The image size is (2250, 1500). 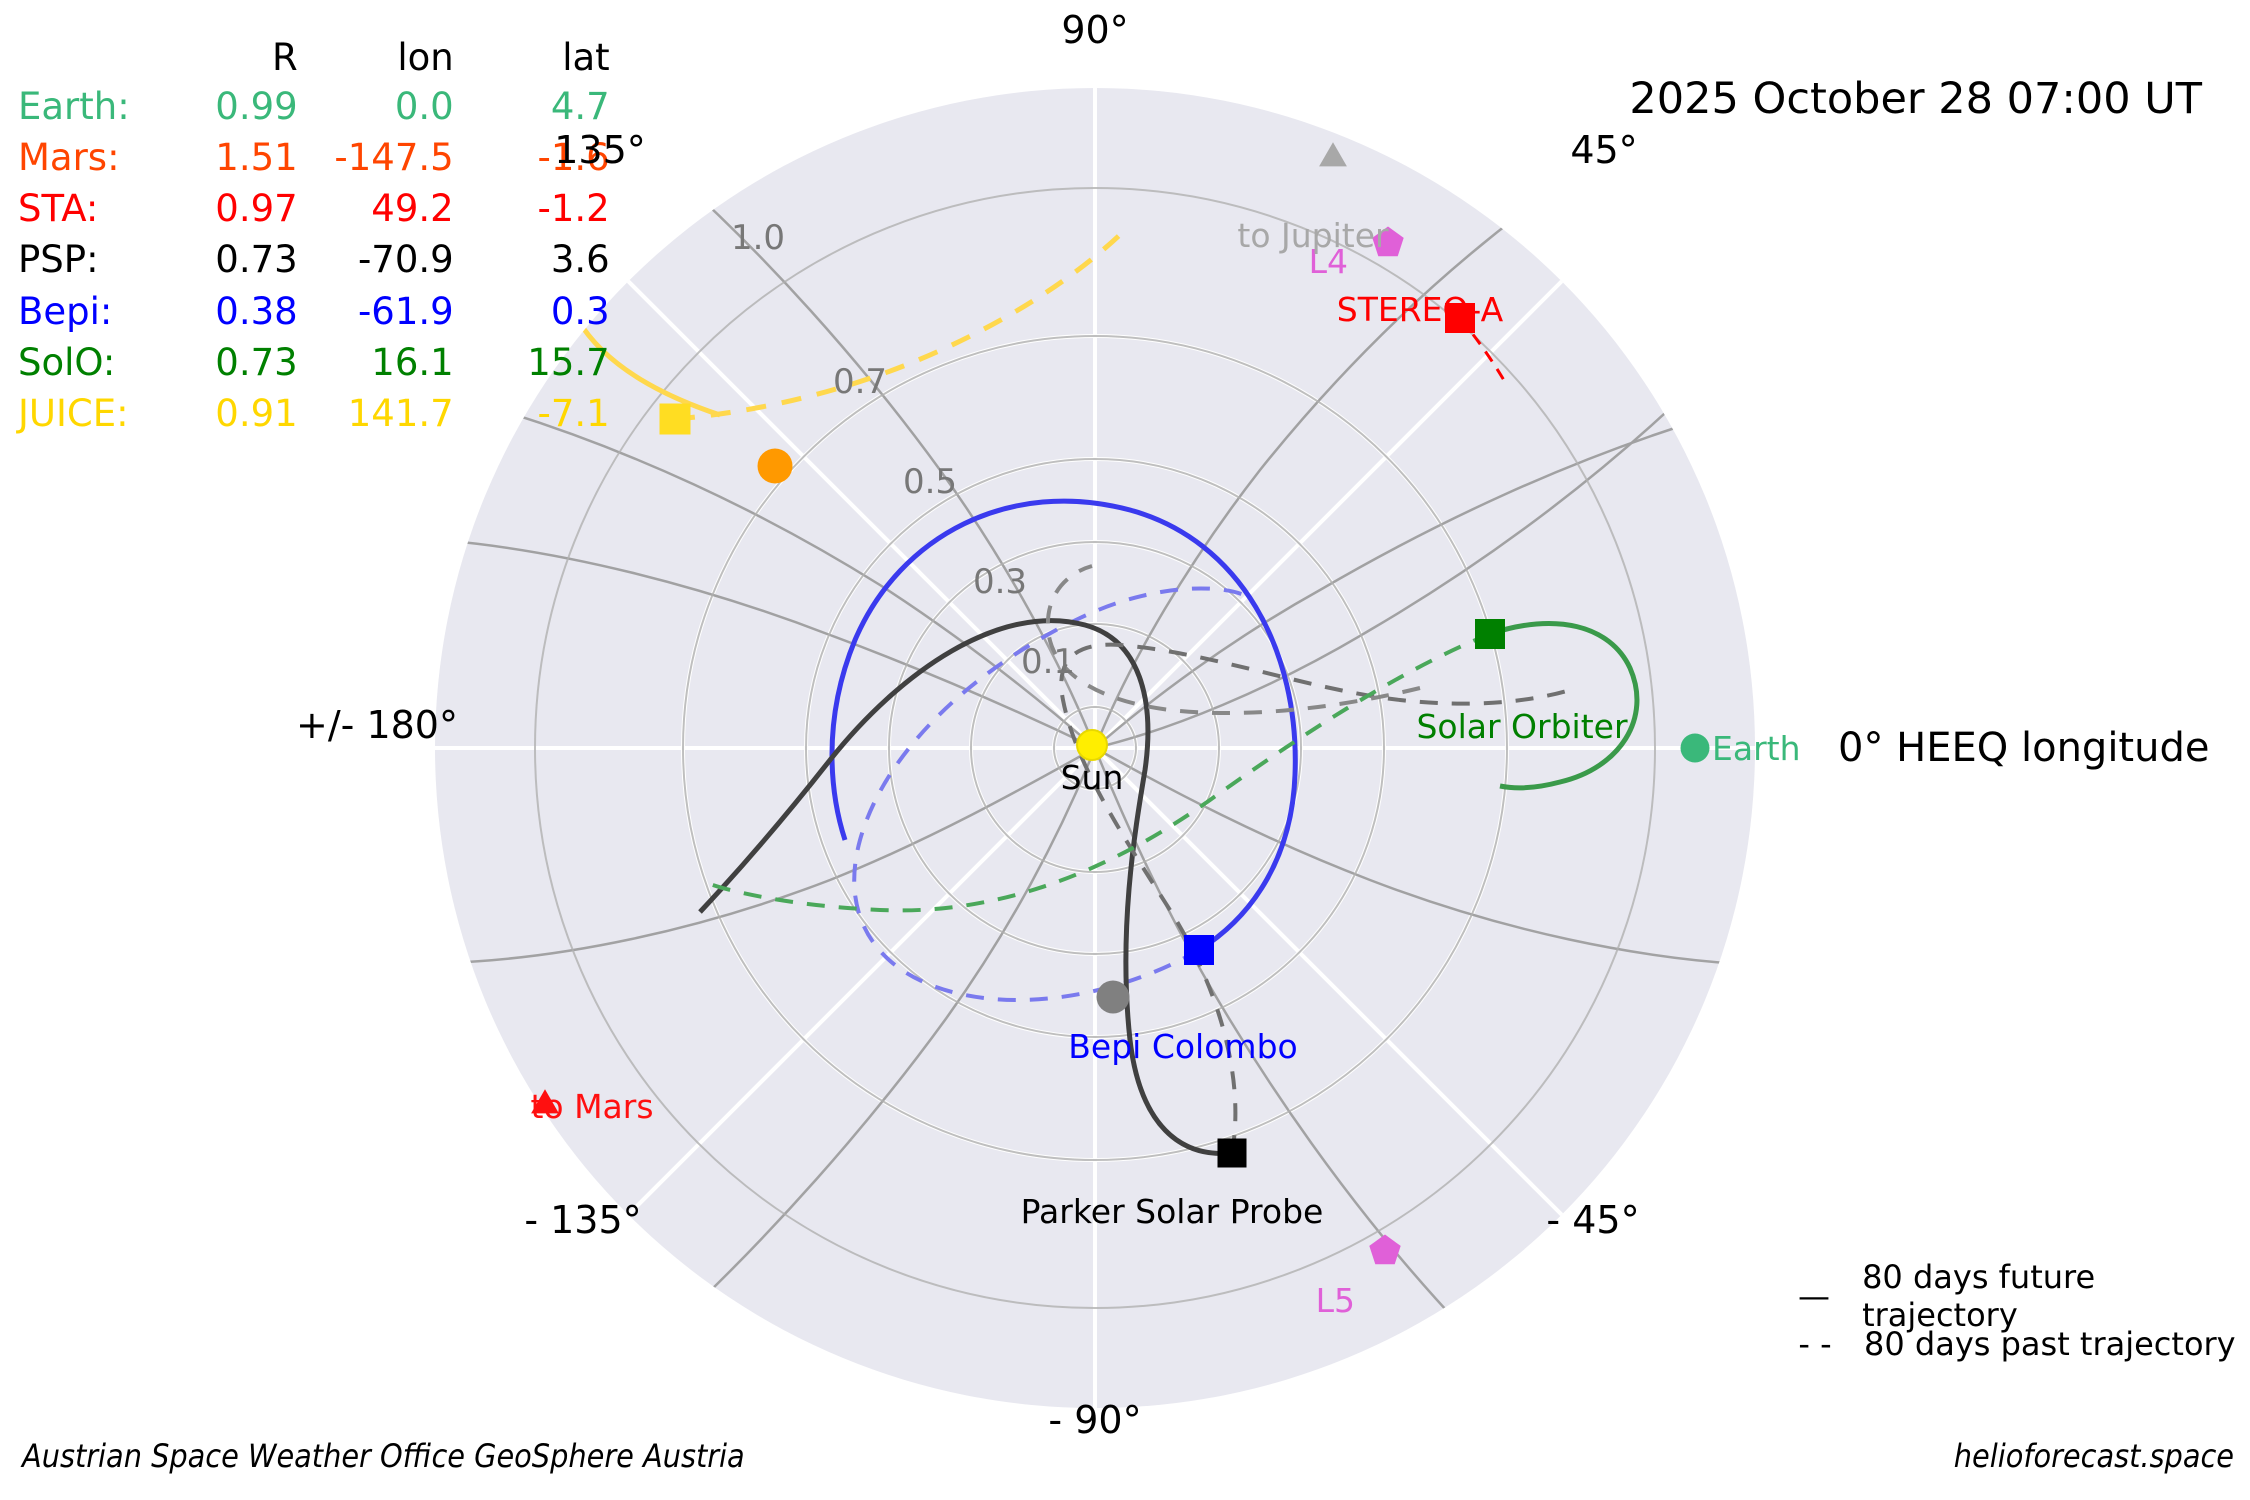 I want to click on trajectory-juice-past, so click(x=903, y=322).